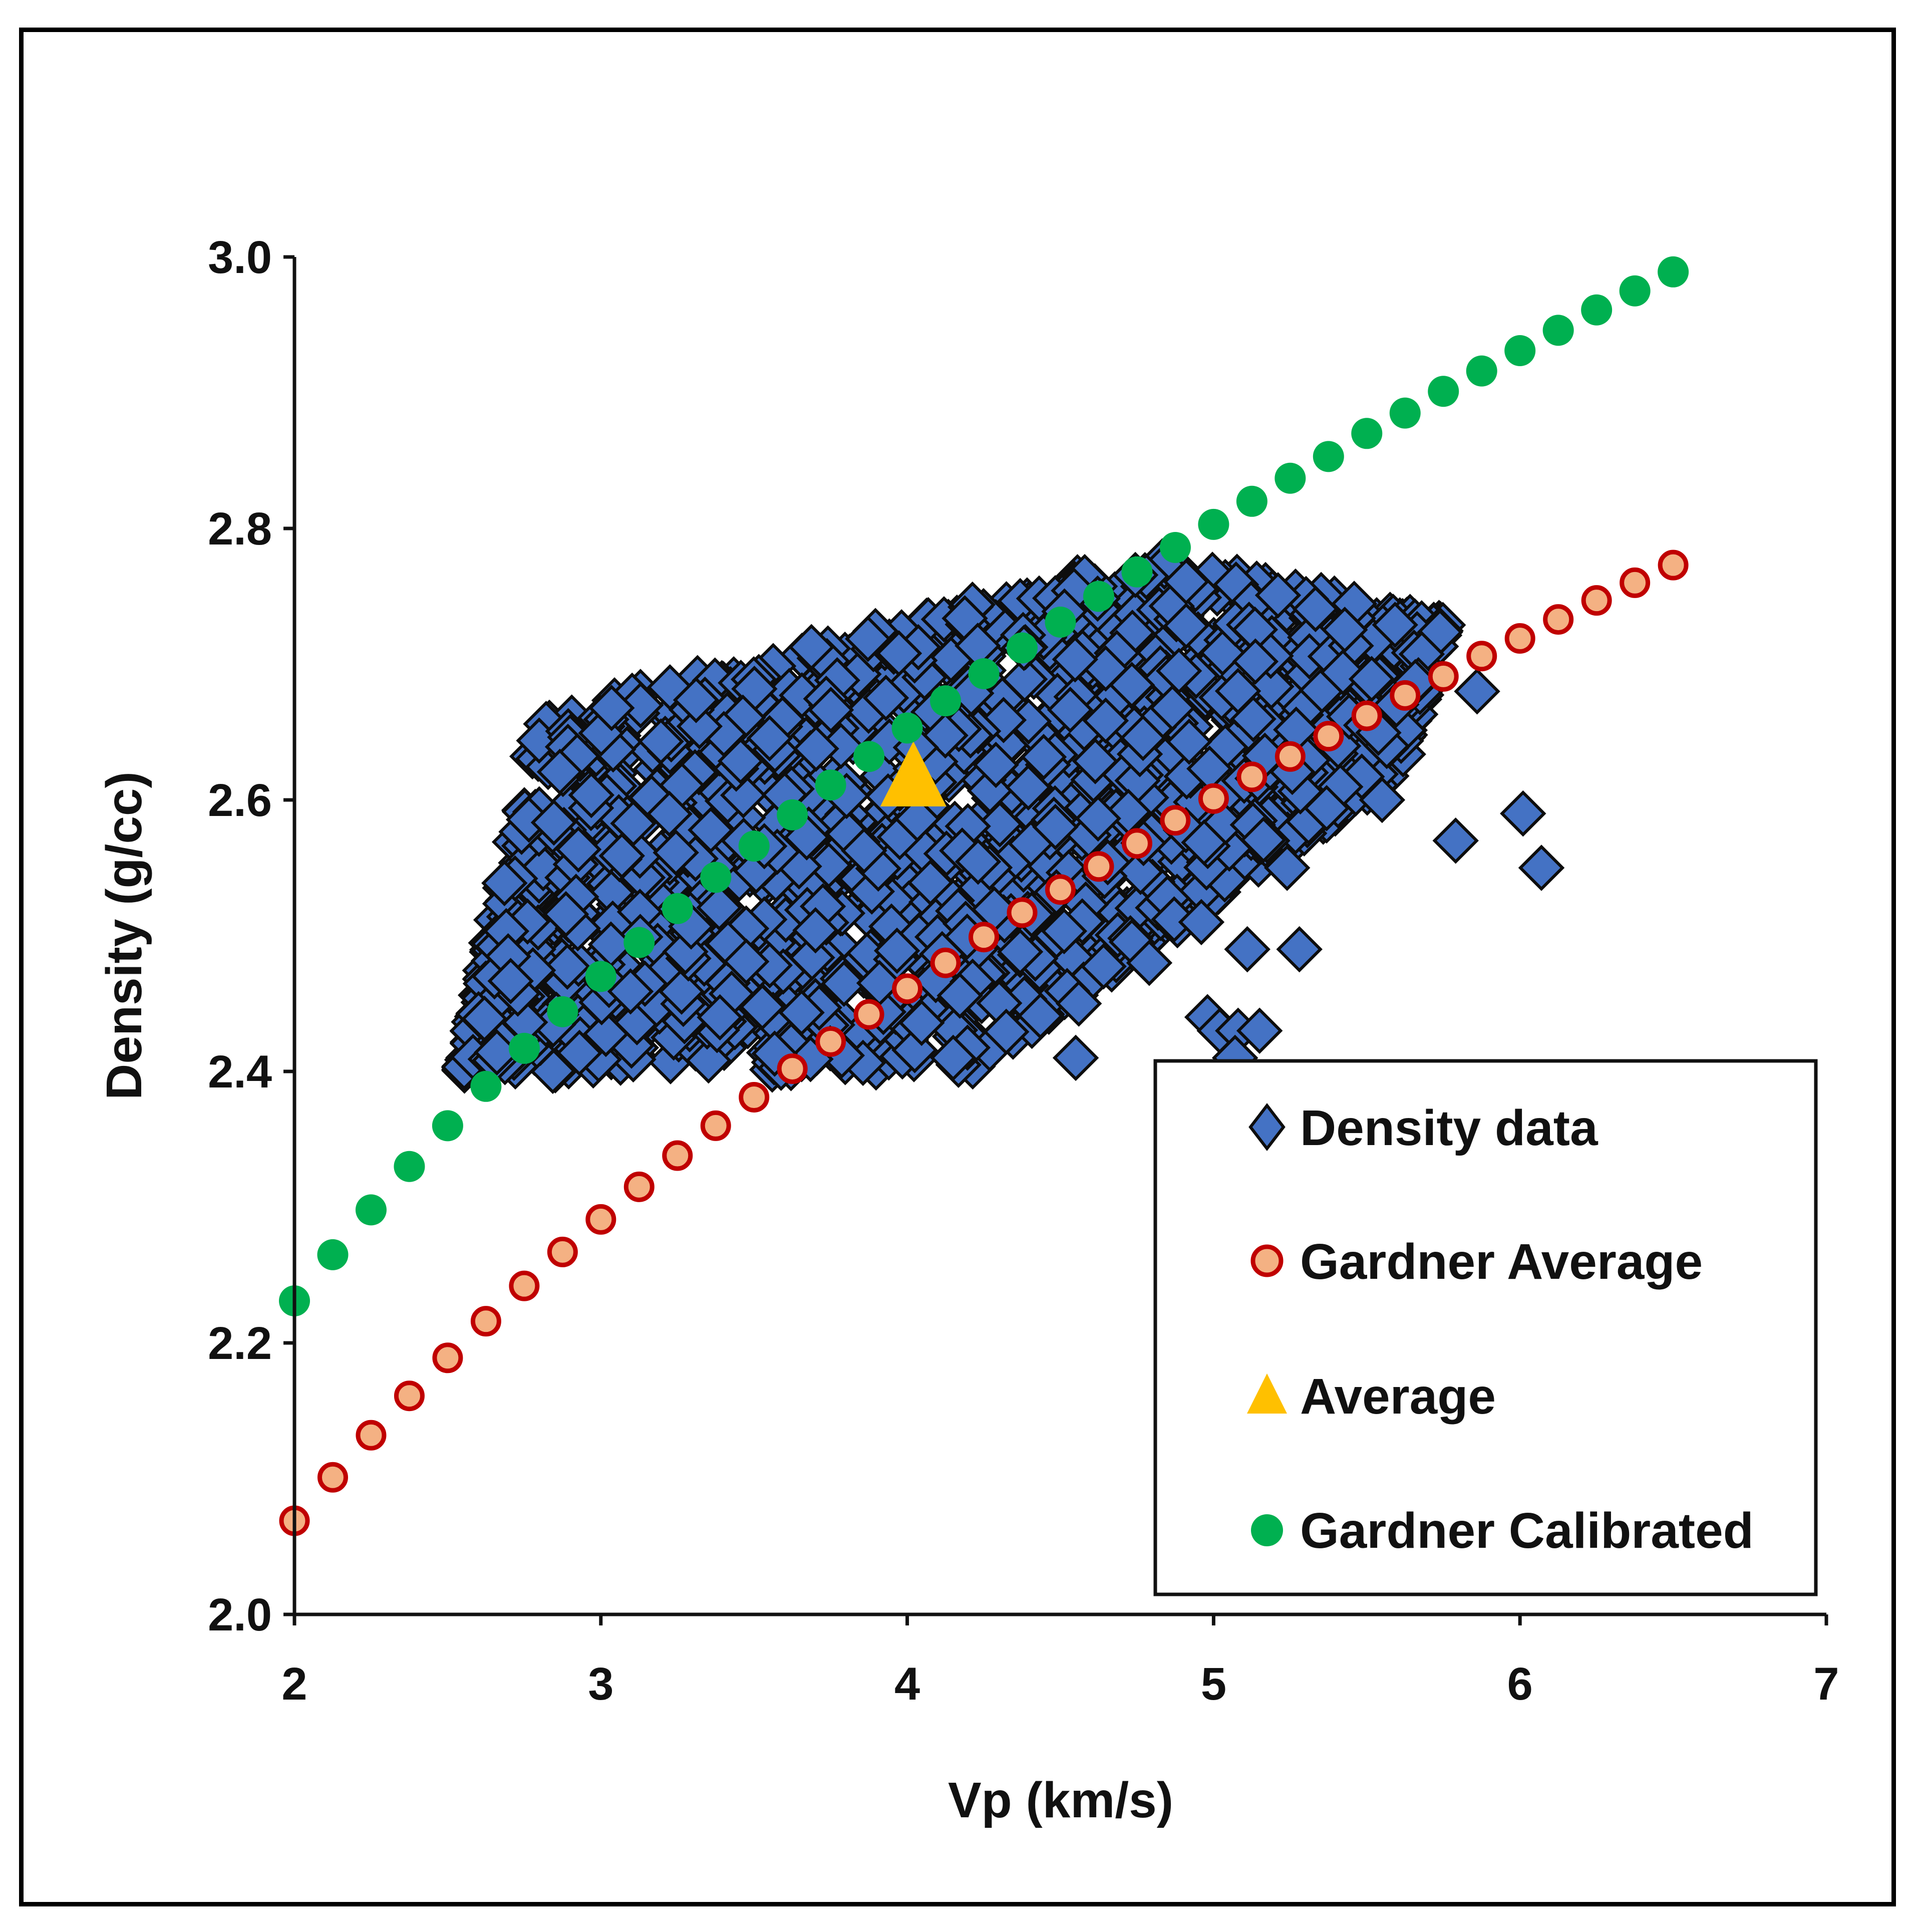 The height and width of the screenshot is (1932, 1915). Describe the element at coordinates (600, 1684) in the screenshot. I see `x-tick-label: 3` at that location.